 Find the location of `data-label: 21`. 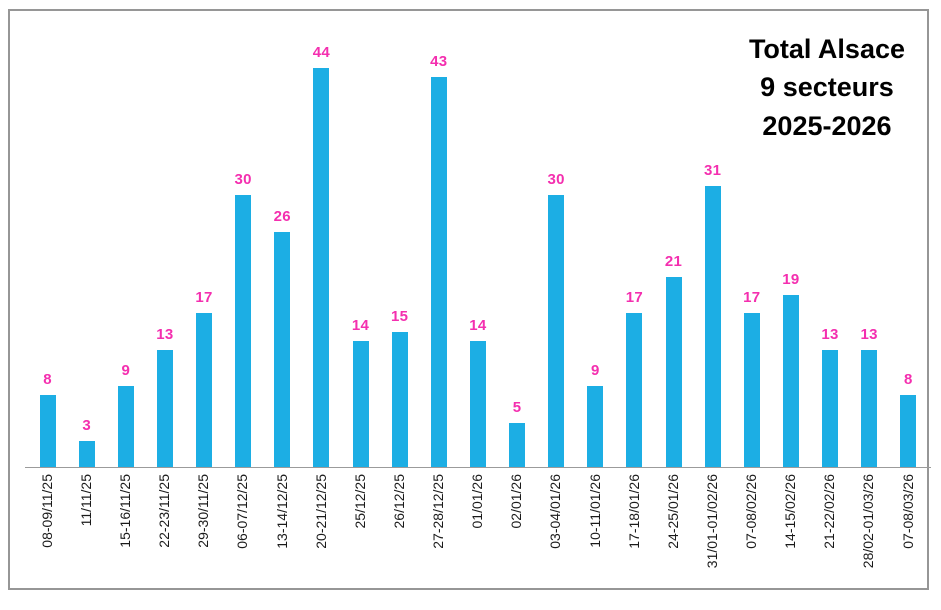

data-label: 21 is located at coordinates (673, 261).